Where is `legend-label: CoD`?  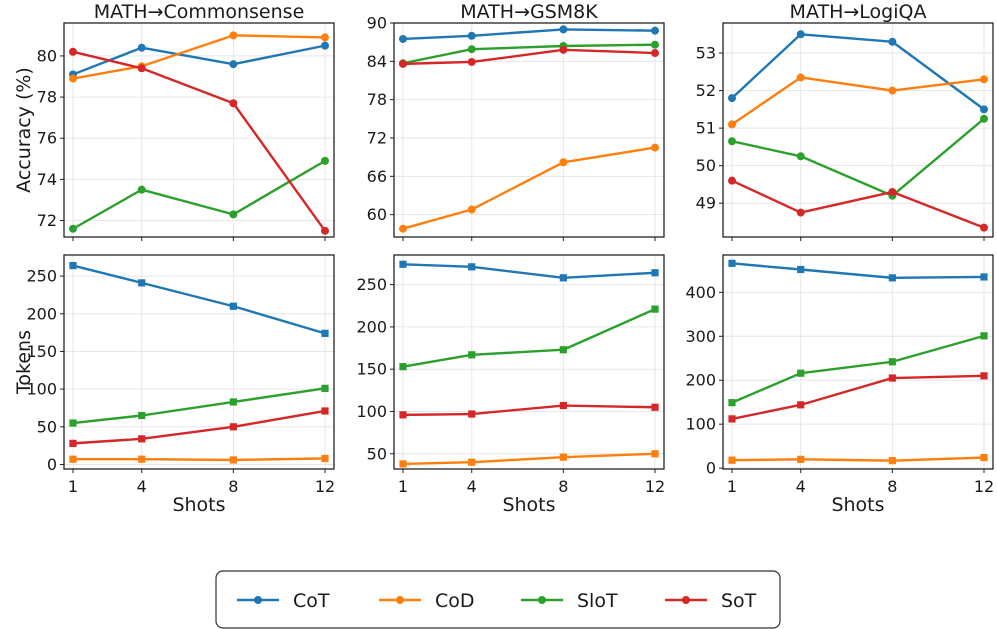 legend-label: CoD is located at coordinates (455, 601).